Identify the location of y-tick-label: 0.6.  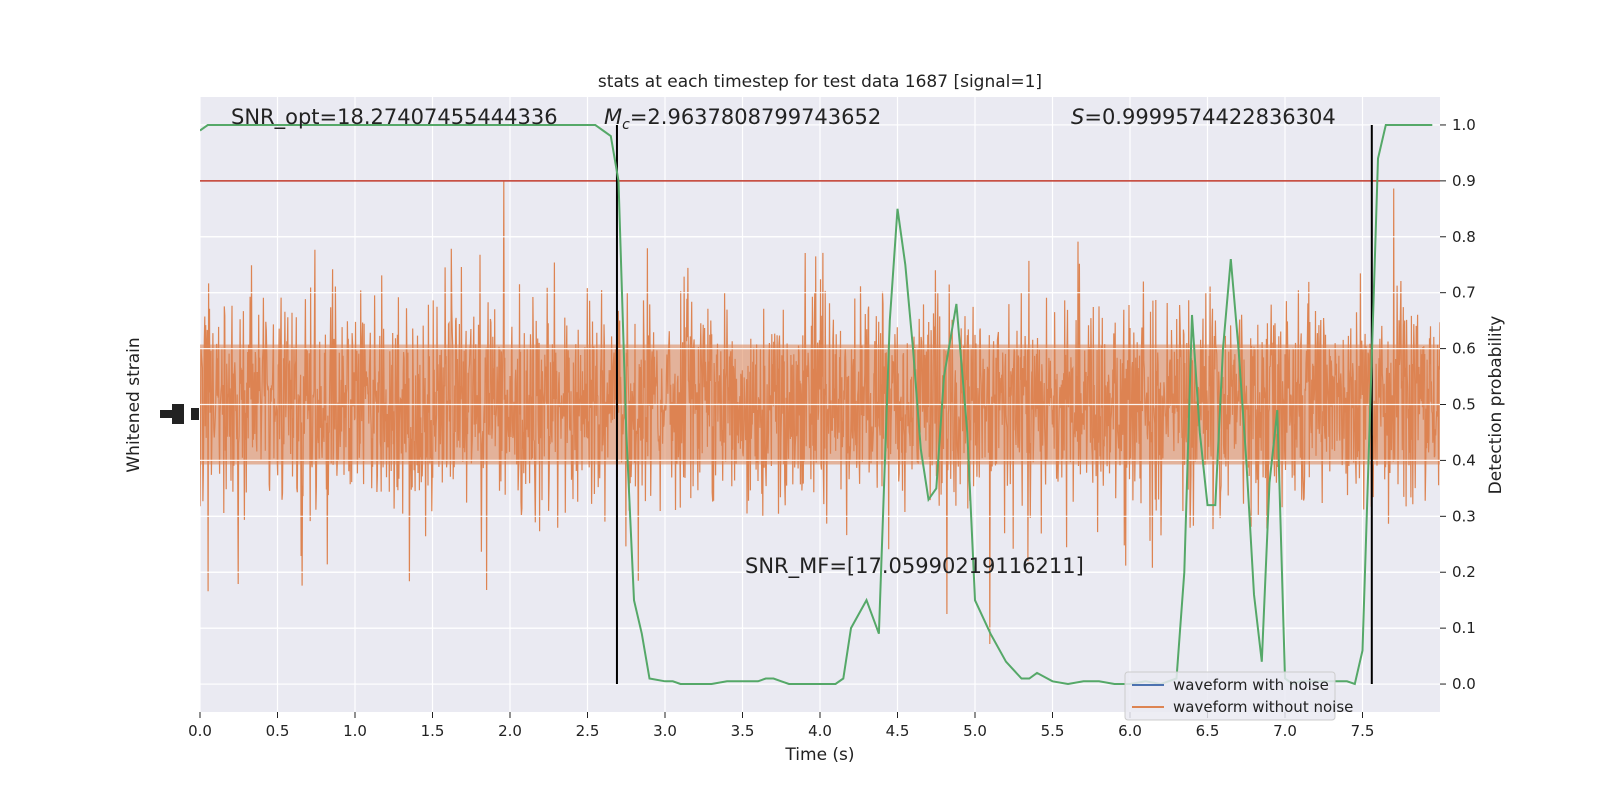
(1464, 349).